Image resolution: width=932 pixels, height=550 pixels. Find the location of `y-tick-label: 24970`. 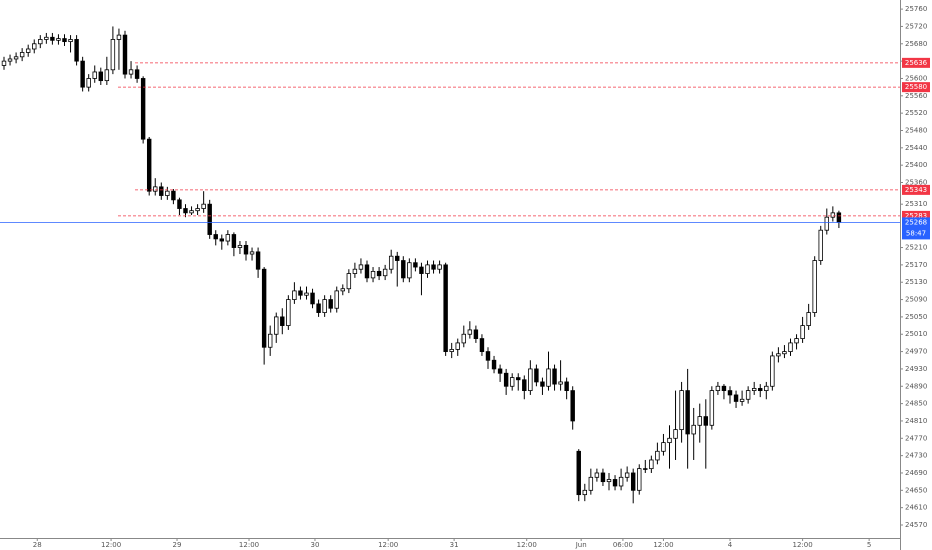

y-tick-label: 24970 is located at coordinates (916, 352).